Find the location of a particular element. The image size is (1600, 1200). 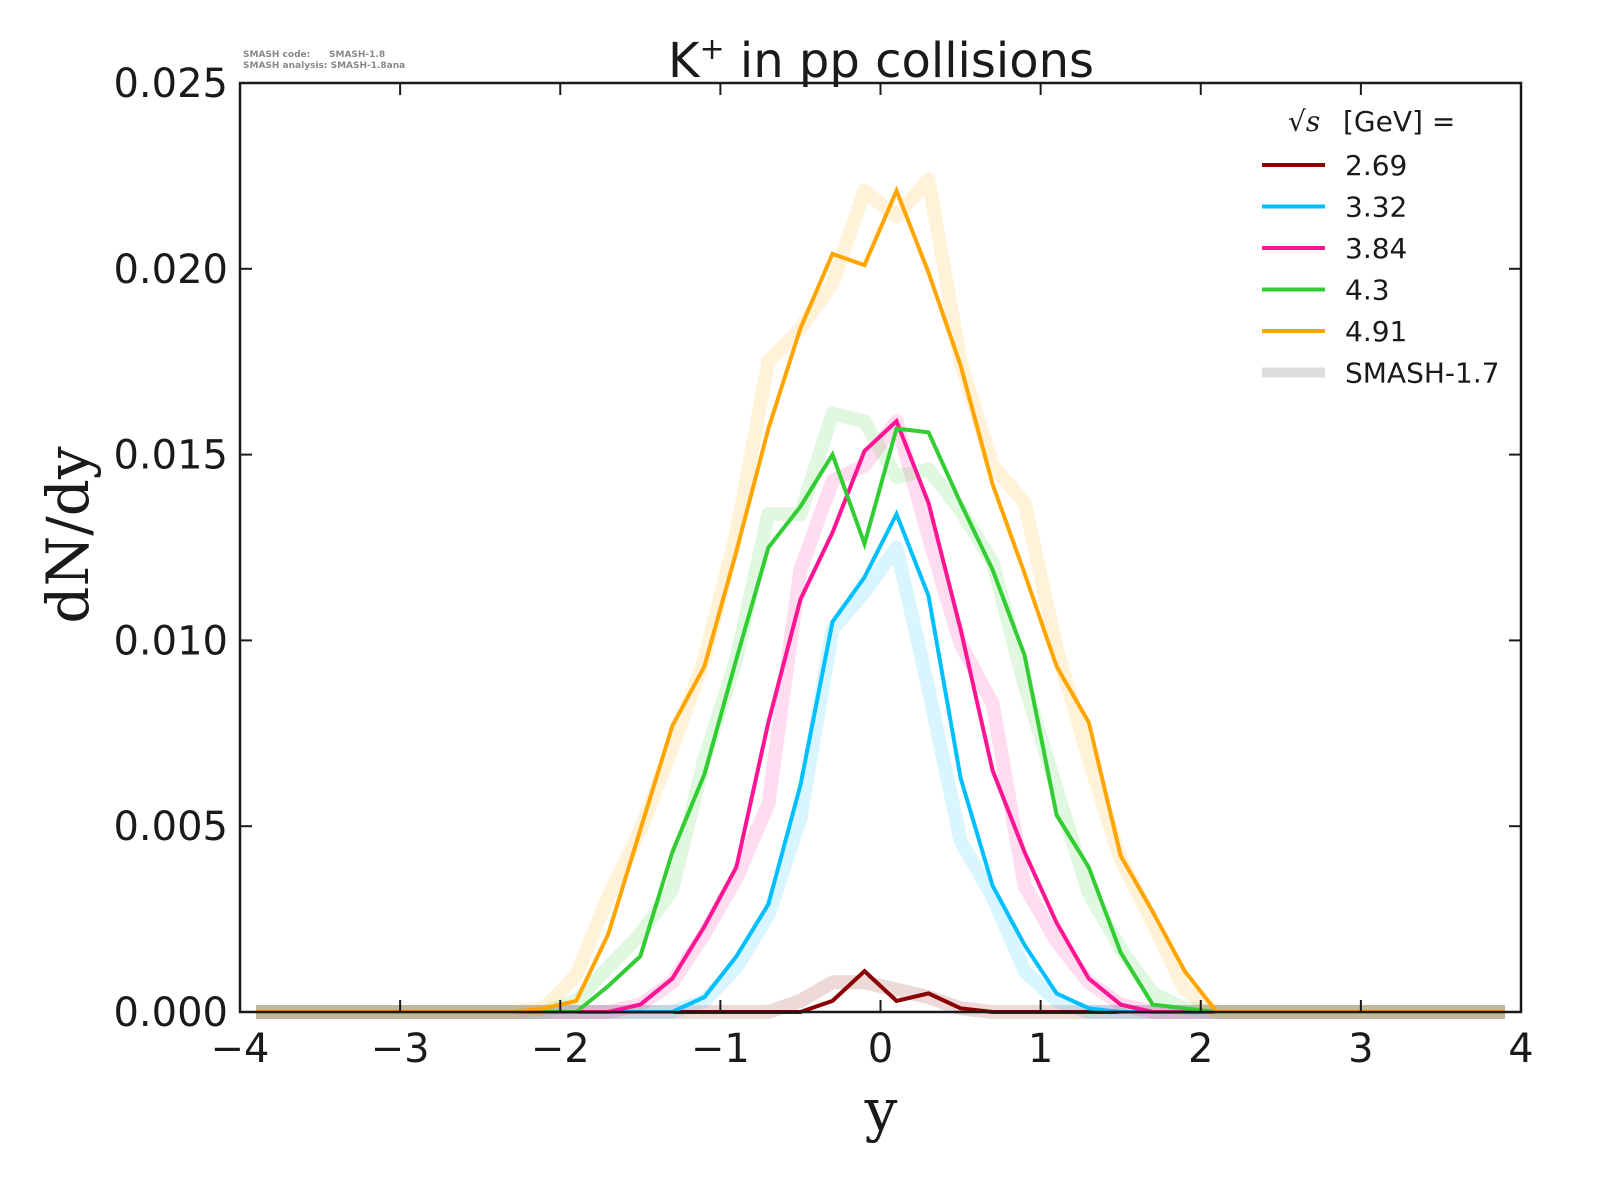

title-main: K is located at coordinates (684, 61).